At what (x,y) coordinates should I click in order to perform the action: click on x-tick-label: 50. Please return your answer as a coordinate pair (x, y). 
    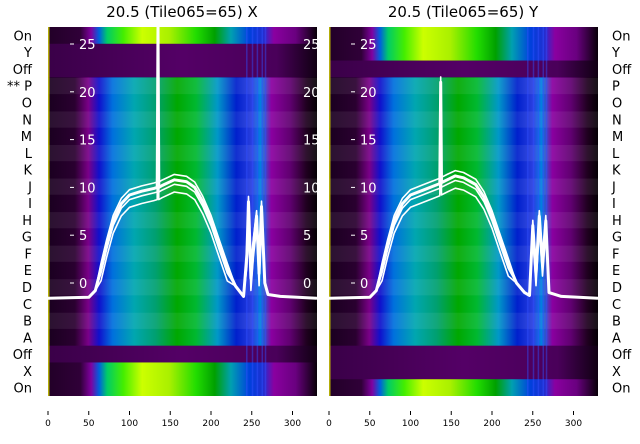
    Looking at the image, I should click on (370, 424).